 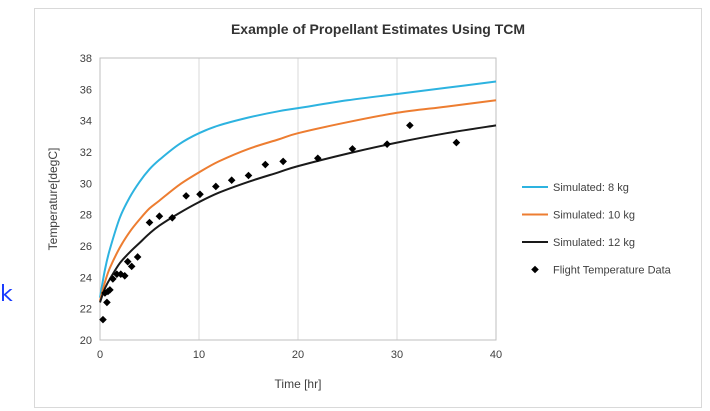 What do you see at coordinates (53, 199) in the screenshot?
I see `y-axis-label: Temperature[degC]` at bounding box center [53, 199].